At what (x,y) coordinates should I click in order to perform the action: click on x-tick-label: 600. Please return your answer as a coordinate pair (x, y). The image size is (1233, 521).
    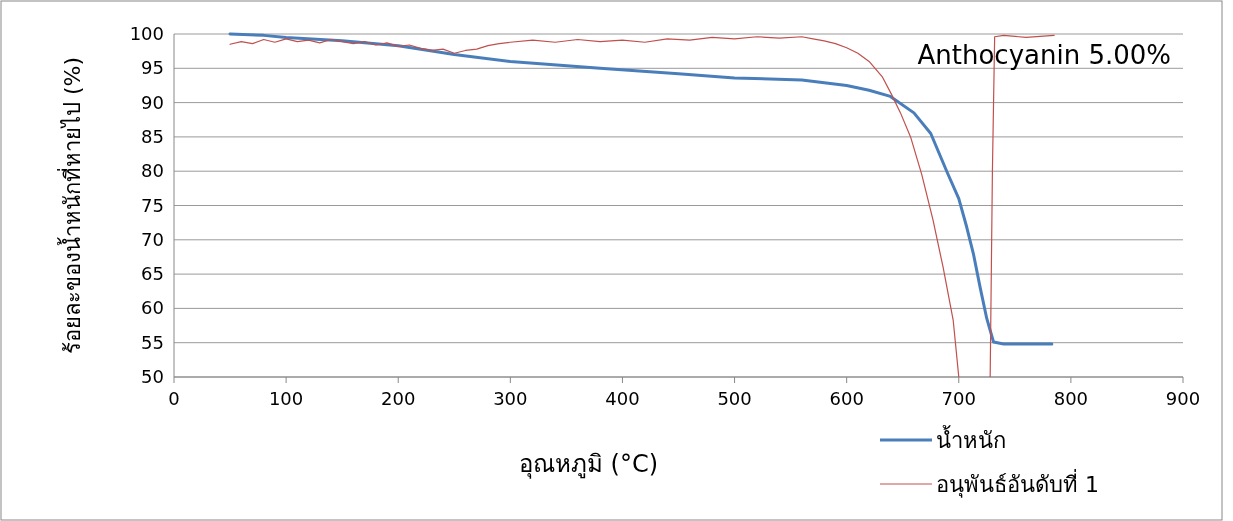
    Looking at the image, I should click on (846, 398).